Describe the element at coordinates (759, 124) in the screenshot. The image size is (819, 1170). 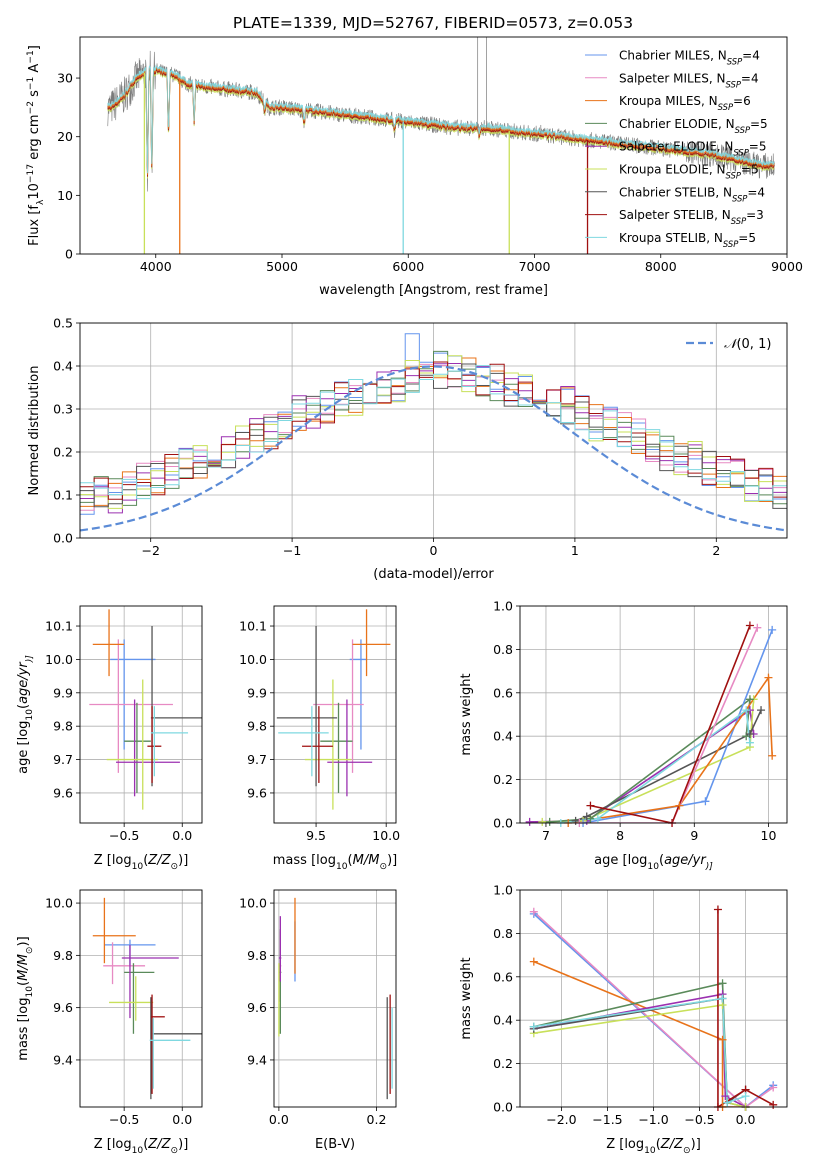
I see `legend-label-chabrier_elodie-part: =5` at that location.